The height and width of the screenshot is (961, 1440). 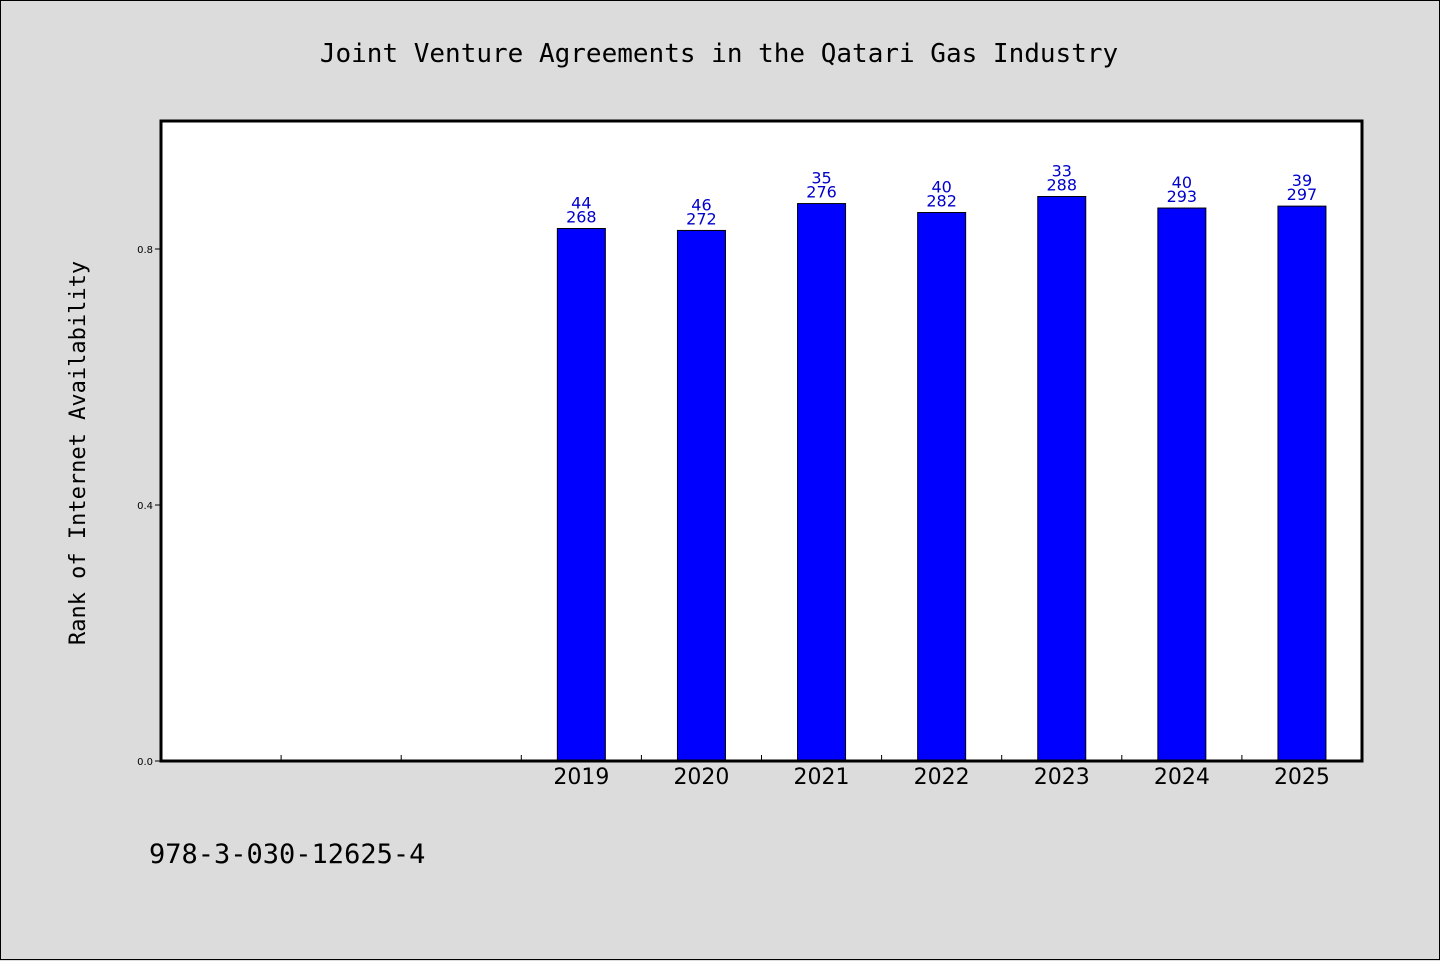 I want to click on y-tick-label: 0.4, so click(x=145, y=506).